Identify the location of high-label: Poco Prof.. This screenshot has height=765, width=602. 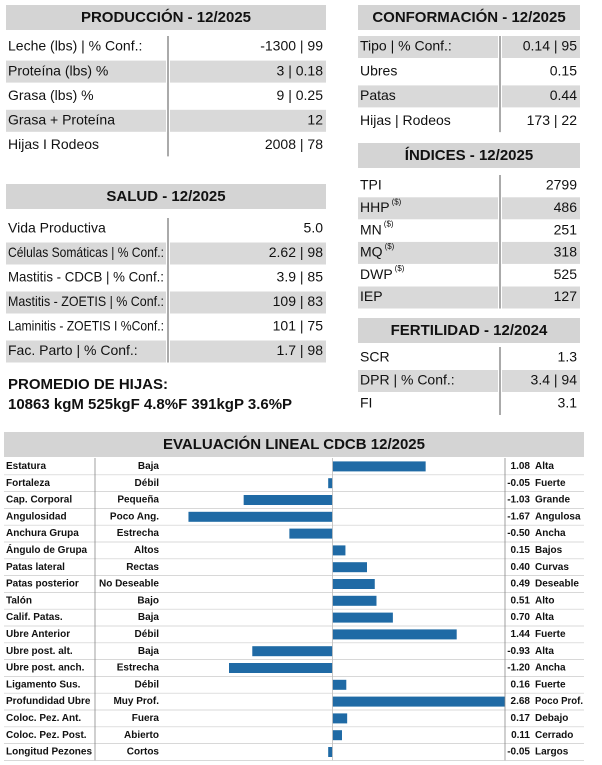
(559, 701).